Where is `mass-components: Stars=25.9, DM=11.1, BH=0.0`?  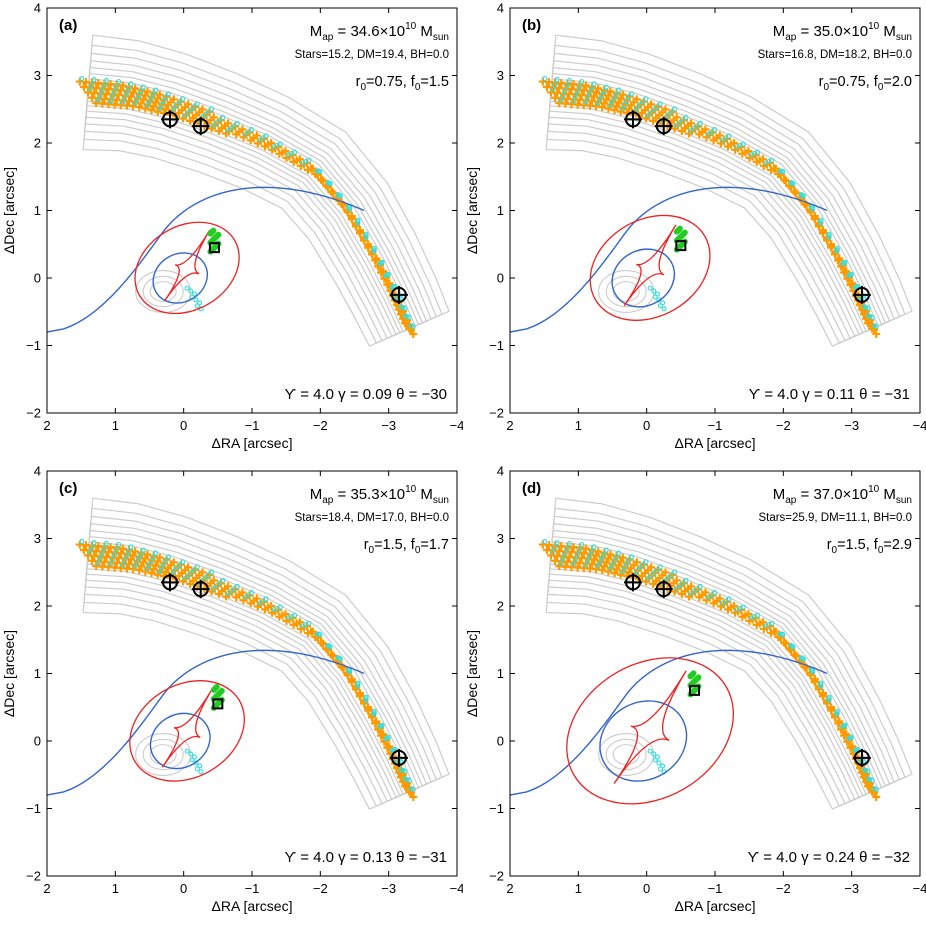
mass-components: Stars=25.9, DM=11.1, BH=0.0 is located at coordinates (835, 518).